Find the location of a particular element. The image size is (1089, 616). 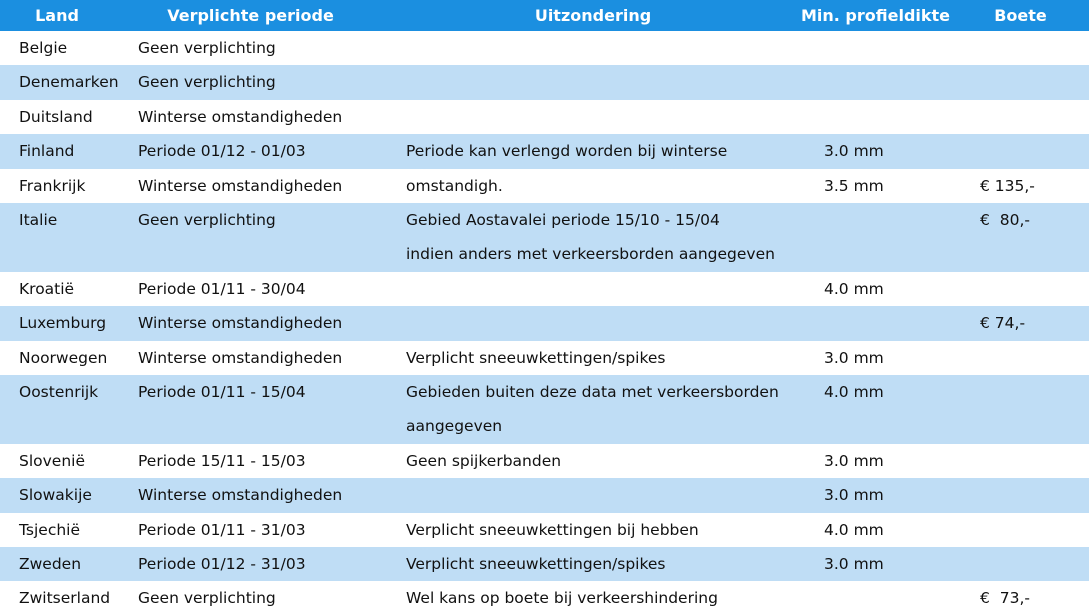

cell-land: Kroatië is located at coordinates (47, 288).